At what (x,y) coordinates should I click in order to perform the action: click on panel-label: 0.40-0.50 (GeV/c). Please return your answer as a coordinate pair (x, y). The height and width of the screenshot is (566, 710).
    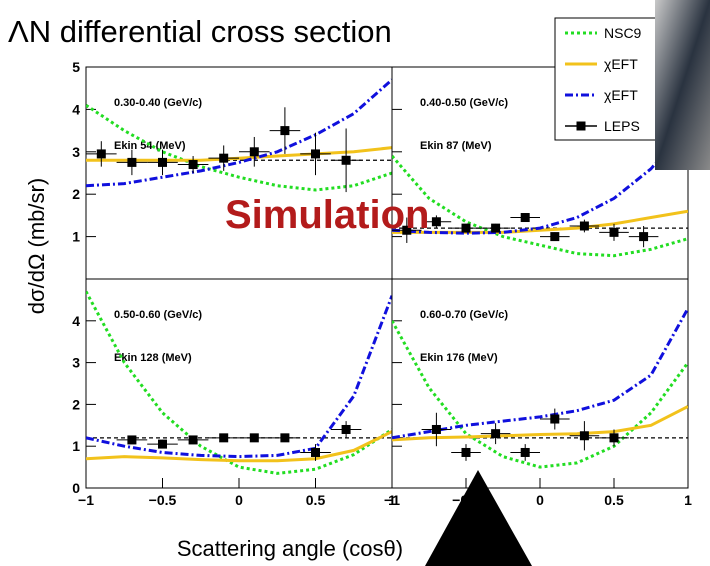
    Looking at the image, I should click on (464, 103).